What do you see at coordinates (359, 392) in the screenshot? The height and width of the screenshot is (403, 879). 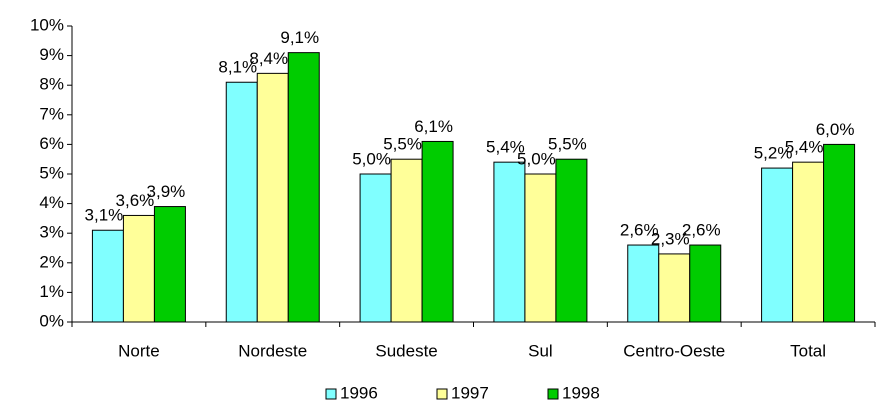 I see `legend-label: 1996` at bounding box center [359, 392].